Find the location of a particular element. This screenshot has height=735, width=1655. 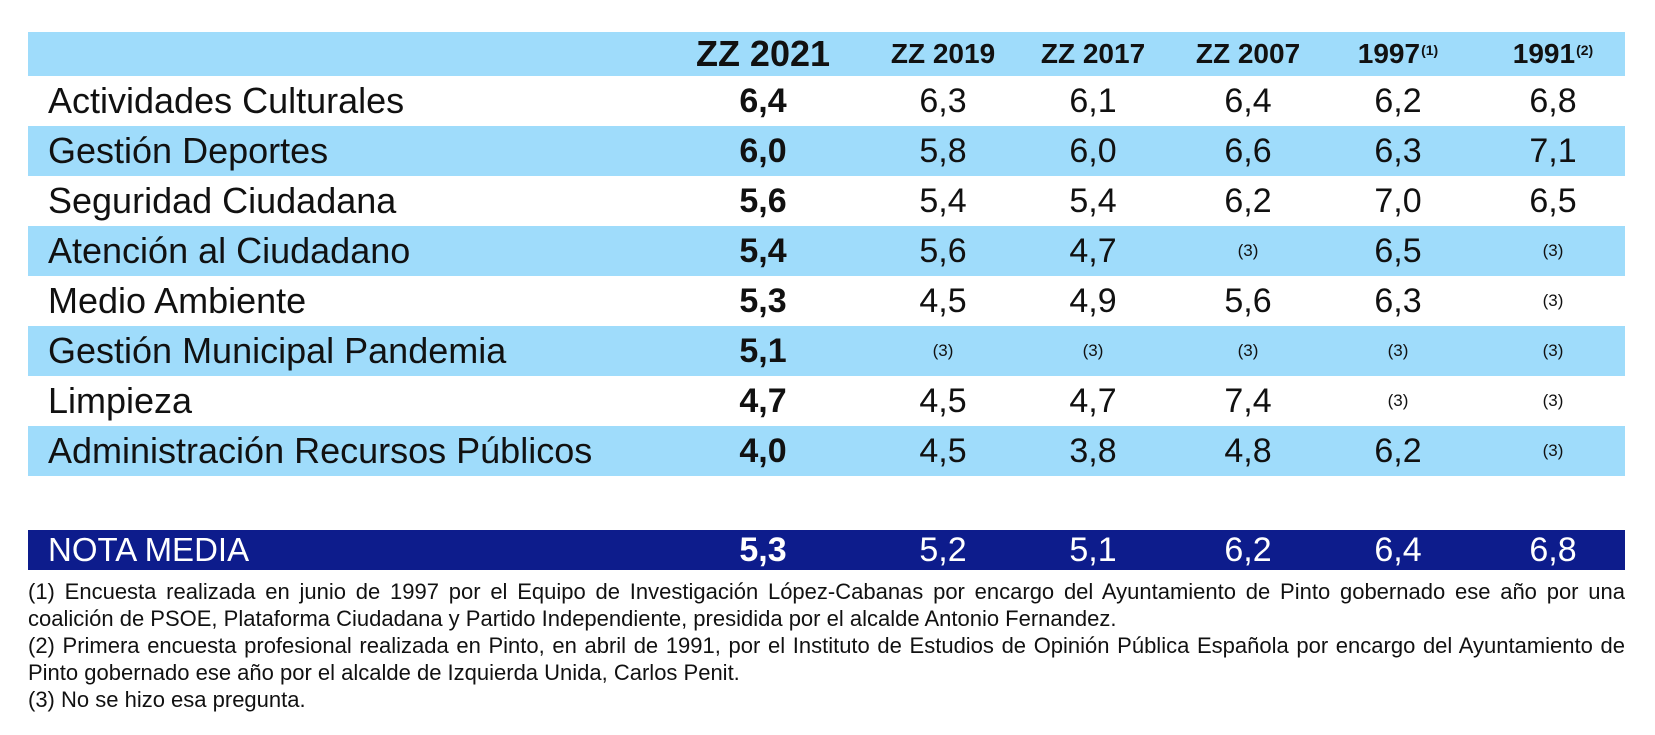

column-header-label: ZZ 2017 is located at coordinates (1093, 53).